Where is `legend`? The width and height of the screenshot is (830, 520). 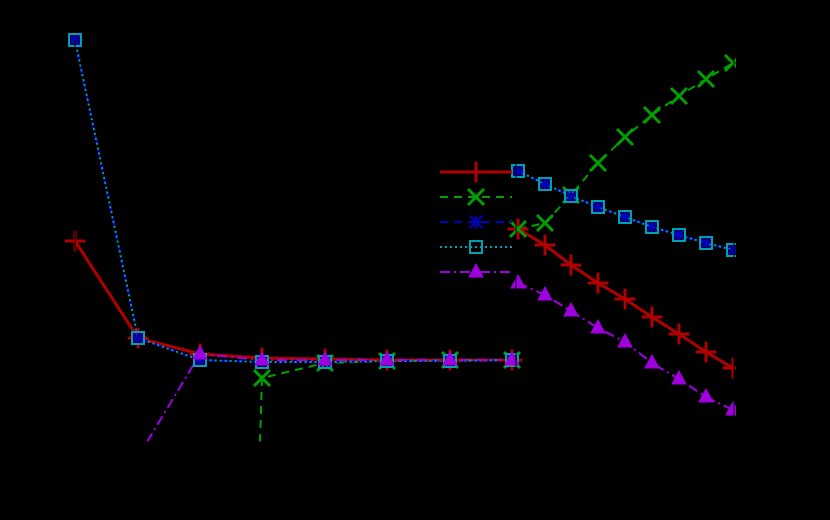
legend is located at coordinates (476, 219).